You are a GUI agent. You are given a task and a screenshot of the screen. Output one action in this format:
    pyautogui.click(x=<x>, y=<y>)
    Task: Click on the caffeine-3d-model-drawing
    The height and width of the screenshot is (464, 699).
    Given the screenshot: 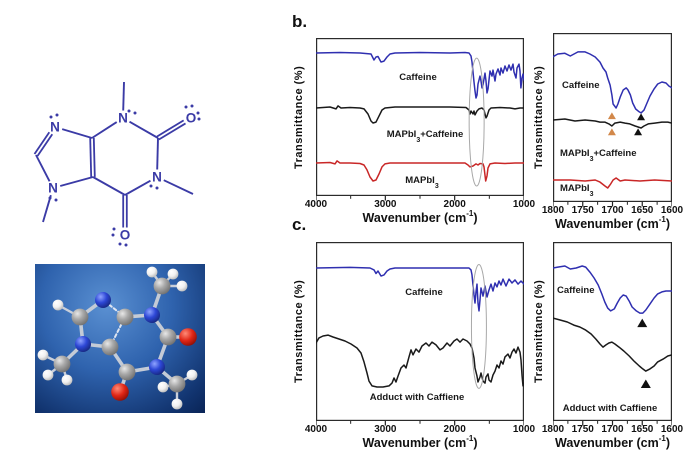 What is the action you would take?
    pyautogui.click(x=117, y=338)
    